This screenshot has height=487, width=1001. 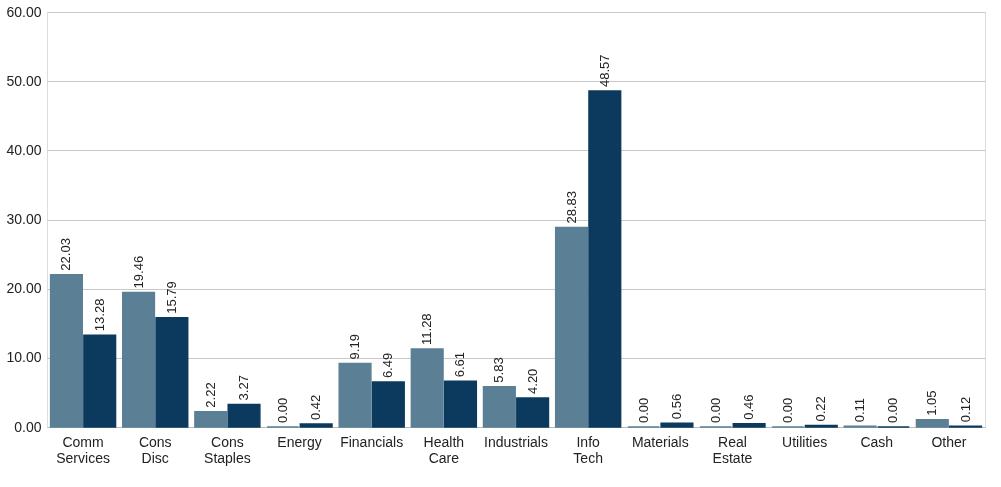 What do you see at coordinates (516, 441) in the screenshot?
I see `x-tick-label: Industrials` at bounding box center [516, 441].